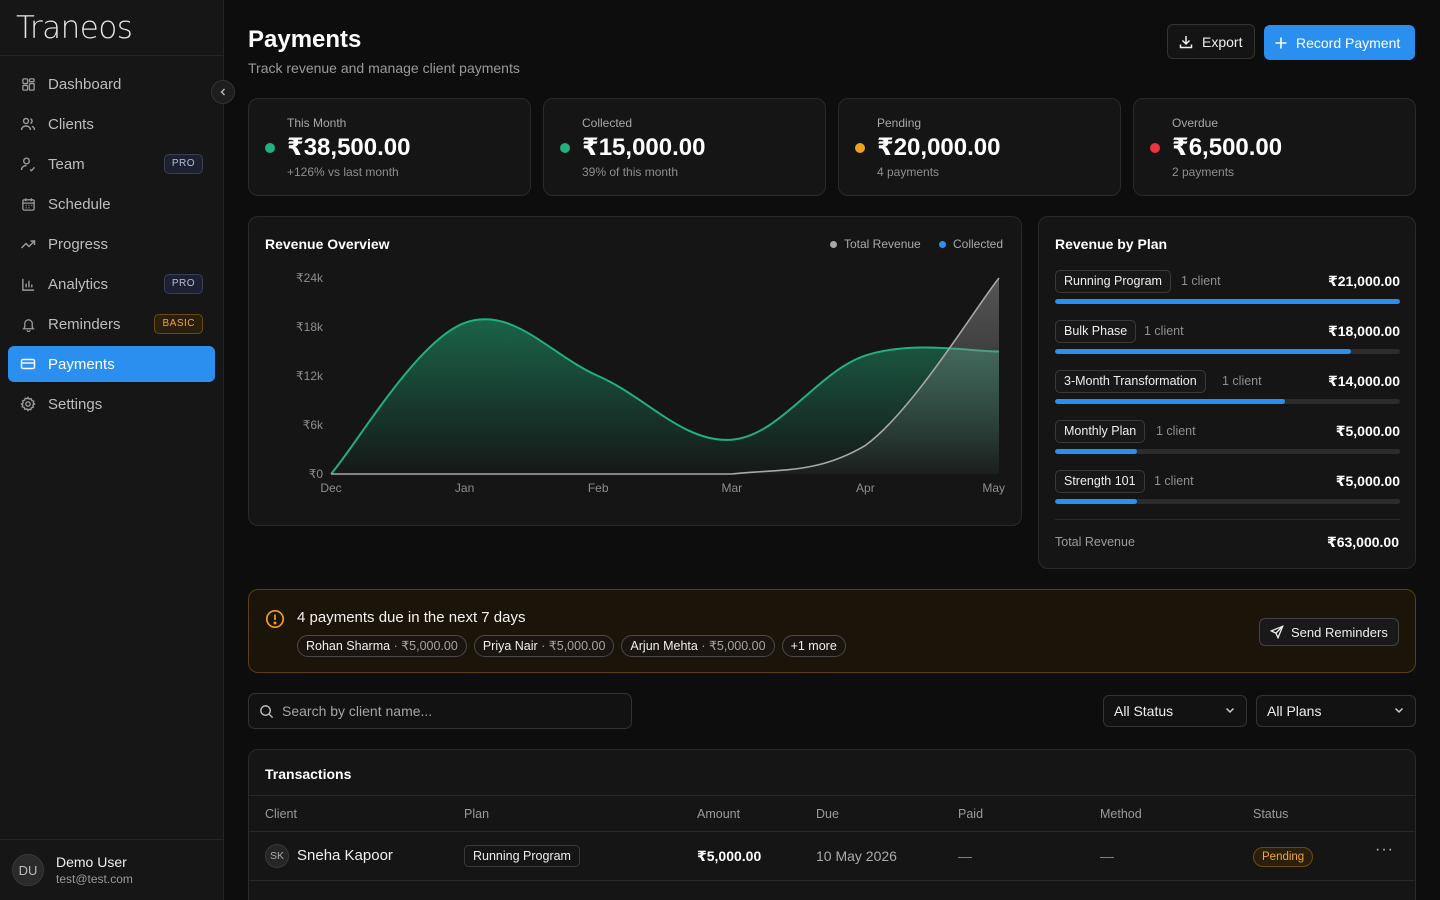  What do you see at coordinates (330, 488) in the screenshot?
I see `x-tick-label: Dec` at bounding box center [330, 488].